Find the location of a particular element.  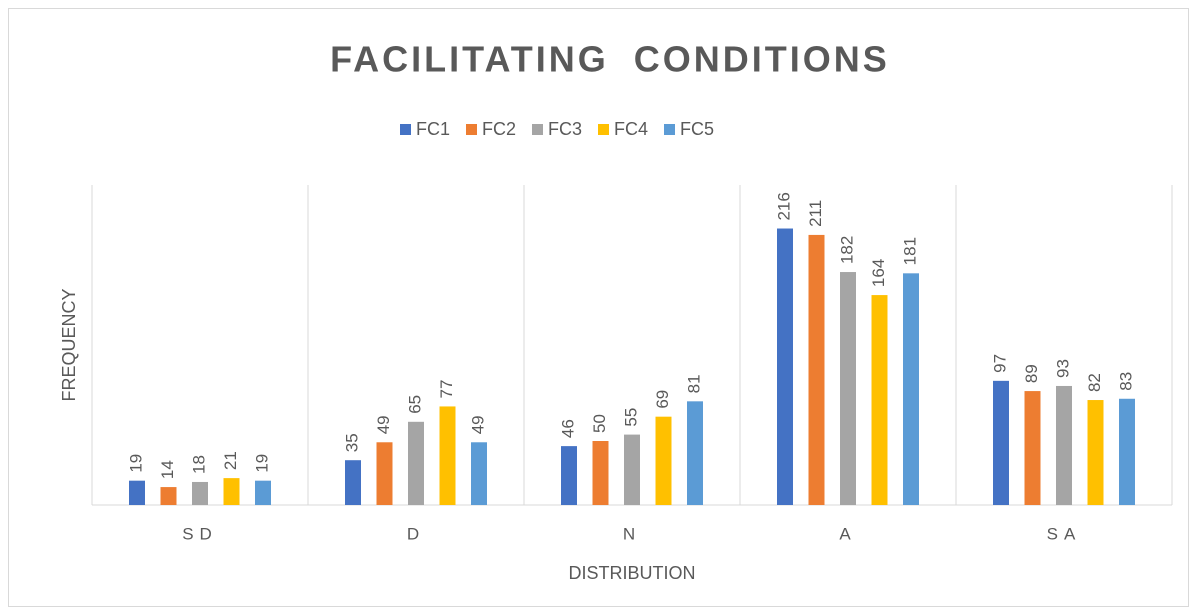

data-label: 83 is located at coordinates (1125, 381).